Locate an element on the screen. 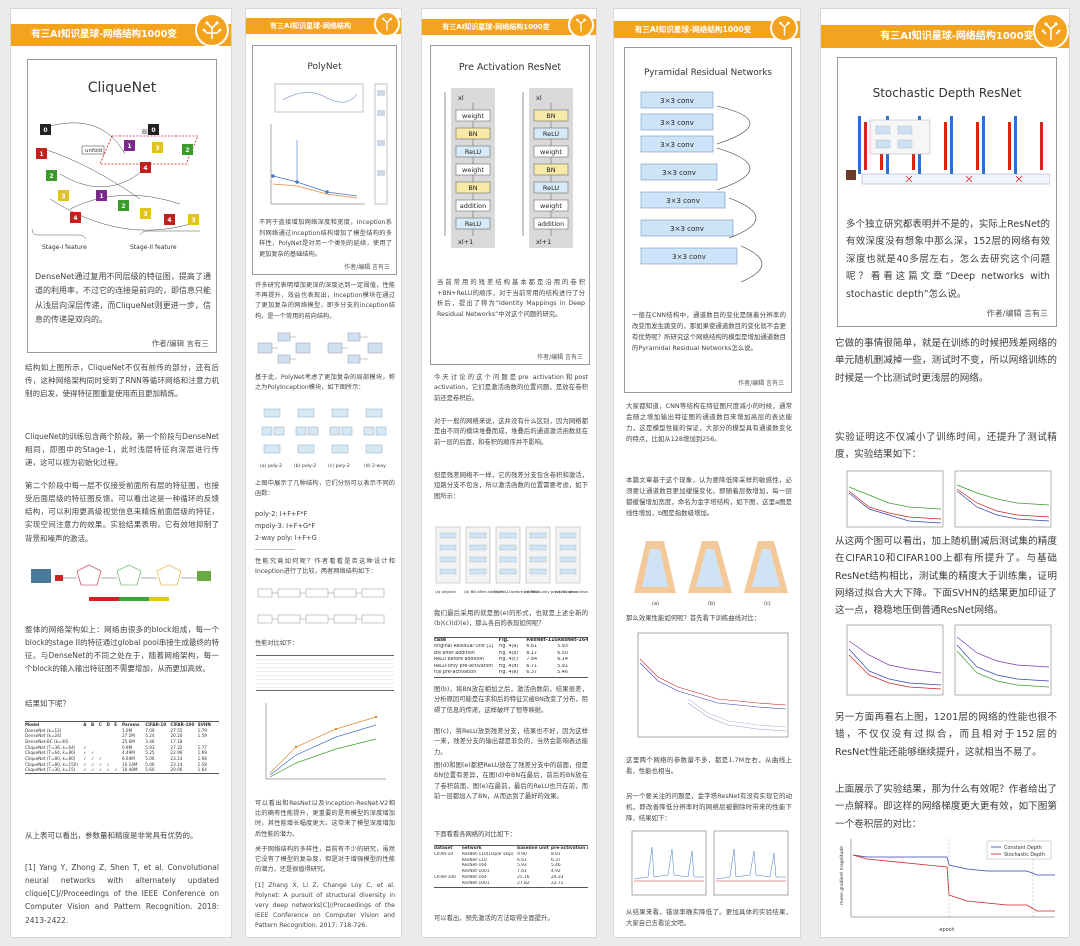 This screenshot has width=1080, height=946. table-cell: 27.55 is located at coordinates (176, 730).